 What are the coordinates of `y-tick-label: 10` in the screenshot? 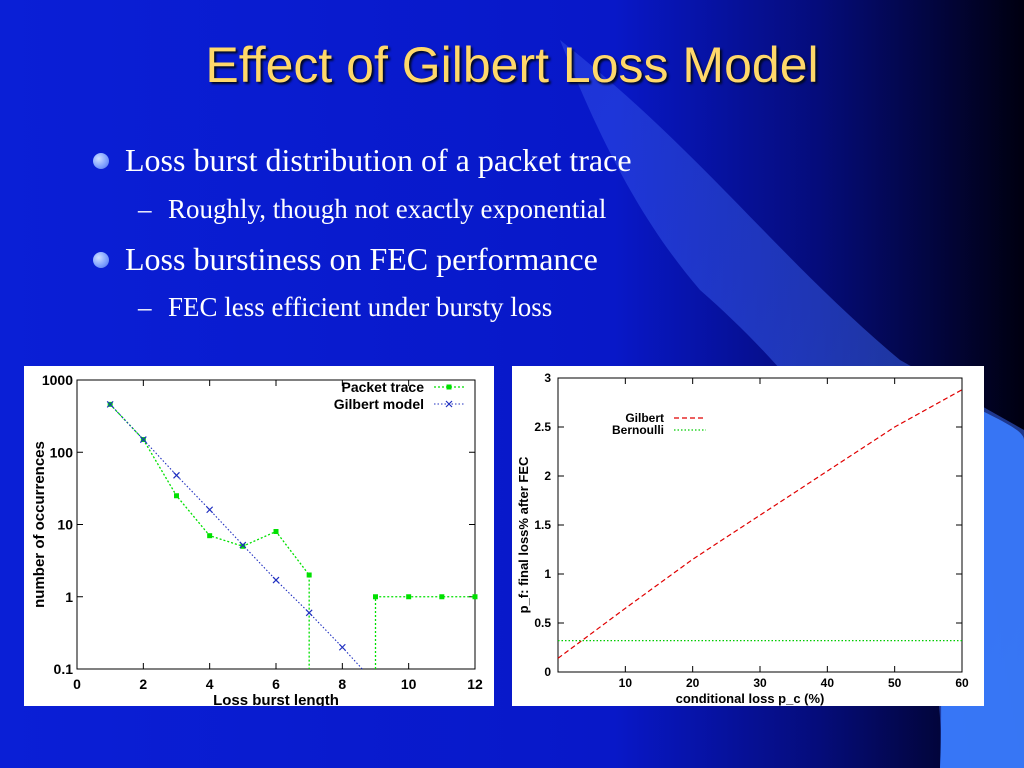 It's located at (65, 525).